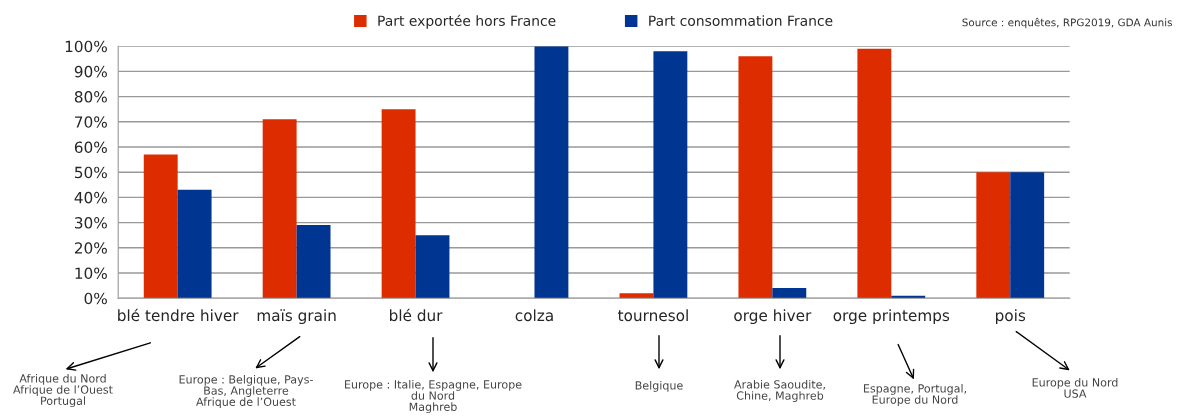  What do you see at coordinates (91, 122) in the screenshot?
I see `y-tick-label: 70%` at bounding box center [91, 122].